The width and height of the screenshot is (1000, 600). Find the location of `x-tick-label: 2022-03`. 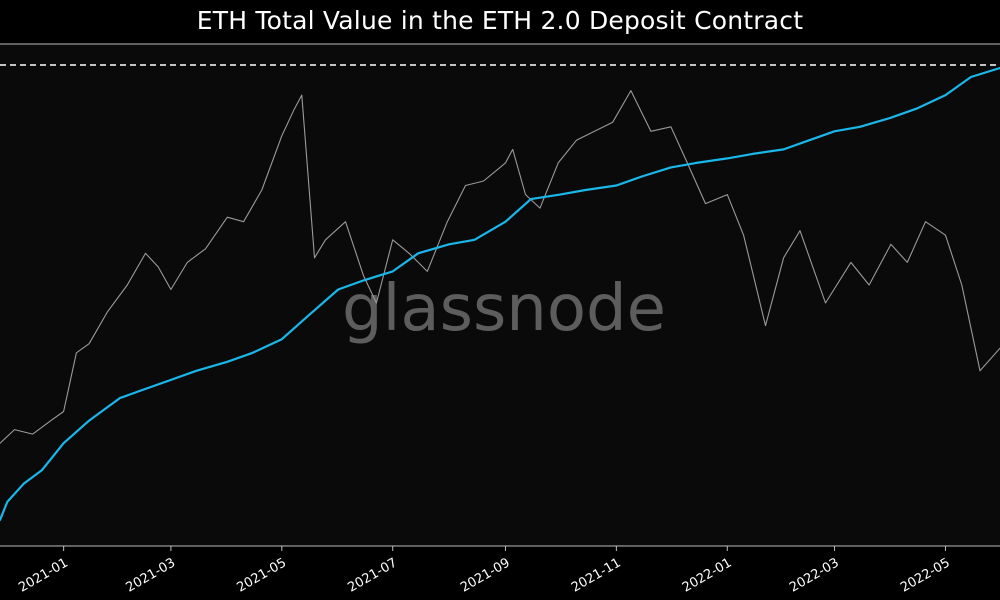

x-tick-label: 2022-03 is located at coordinates (814, 575).